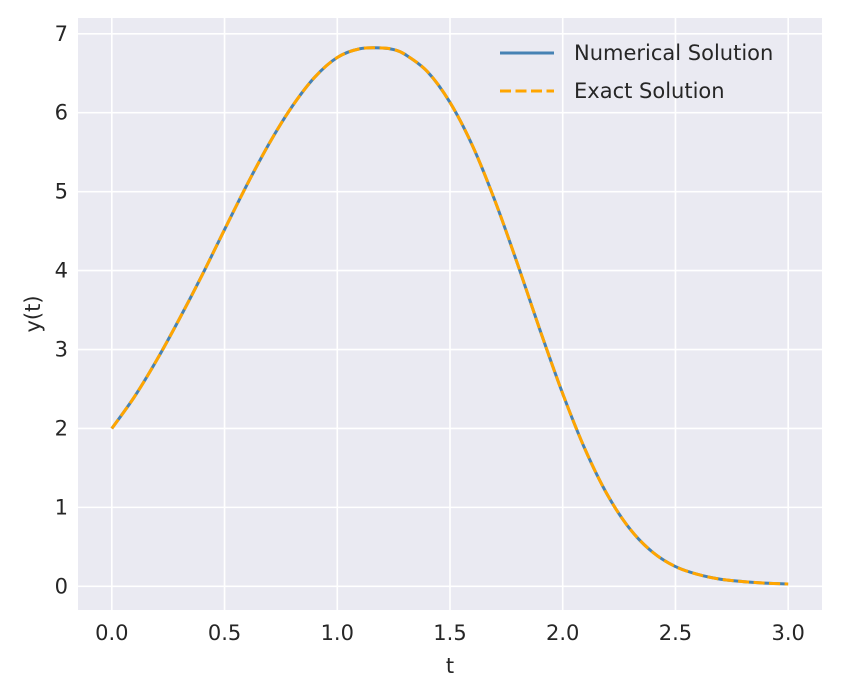 Image resolution: width=841 pixels, height=697 pixels. I want to click on y-tick-label: 4, so click(61, 271).